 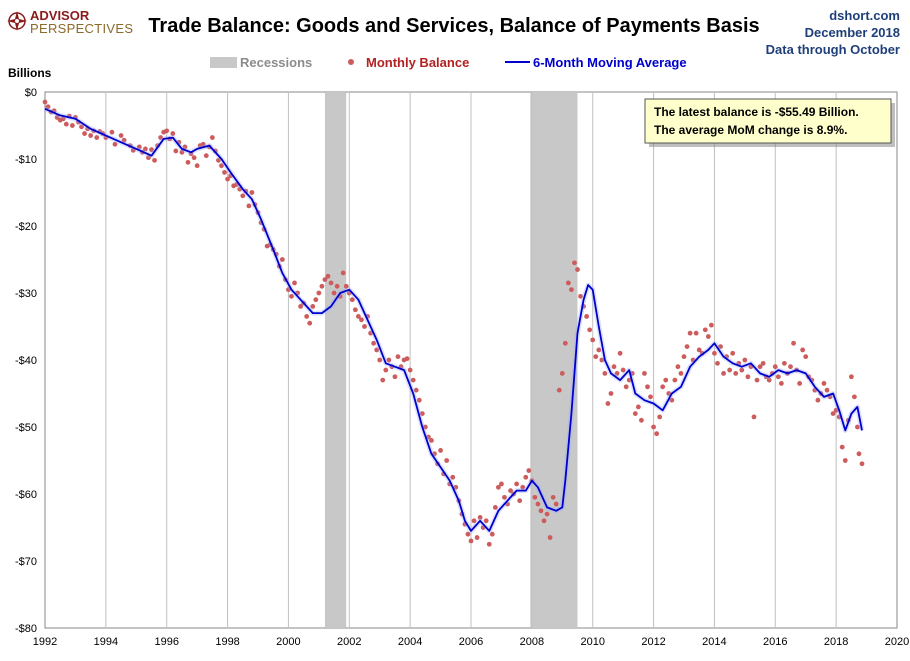 What do you see at coordinates (864, 15) in the screenshot?
I see `source-site: dshort.com` at bounding box center [864, 15].